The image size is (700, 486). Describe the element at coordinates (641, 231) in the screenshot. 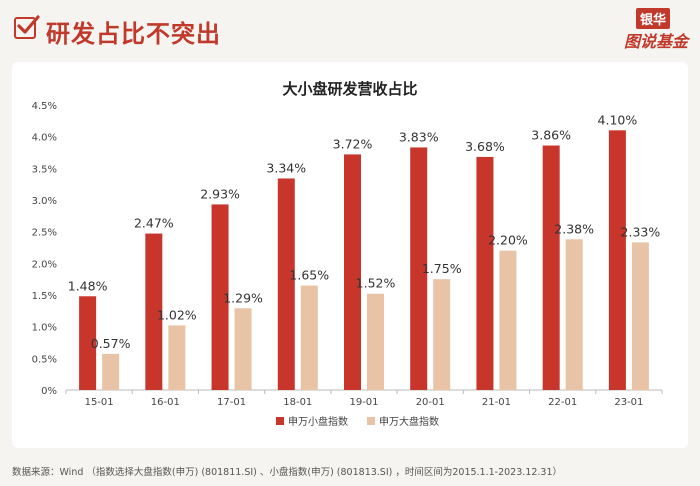

I see `data-label: 2.33%` at that location.